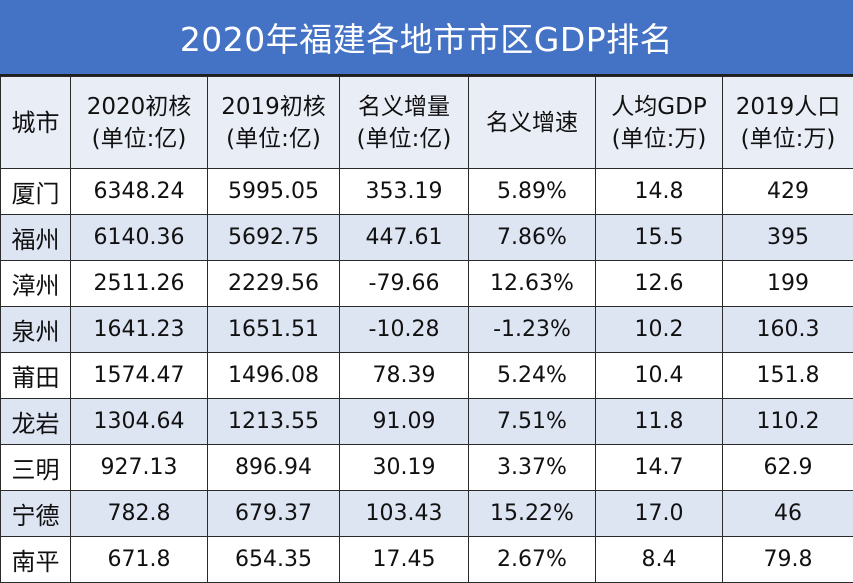  Describe the element at coordinates (788, 123) in the screenshot. I see `header-population-2019: 2019人口(单位:万)` at that location.